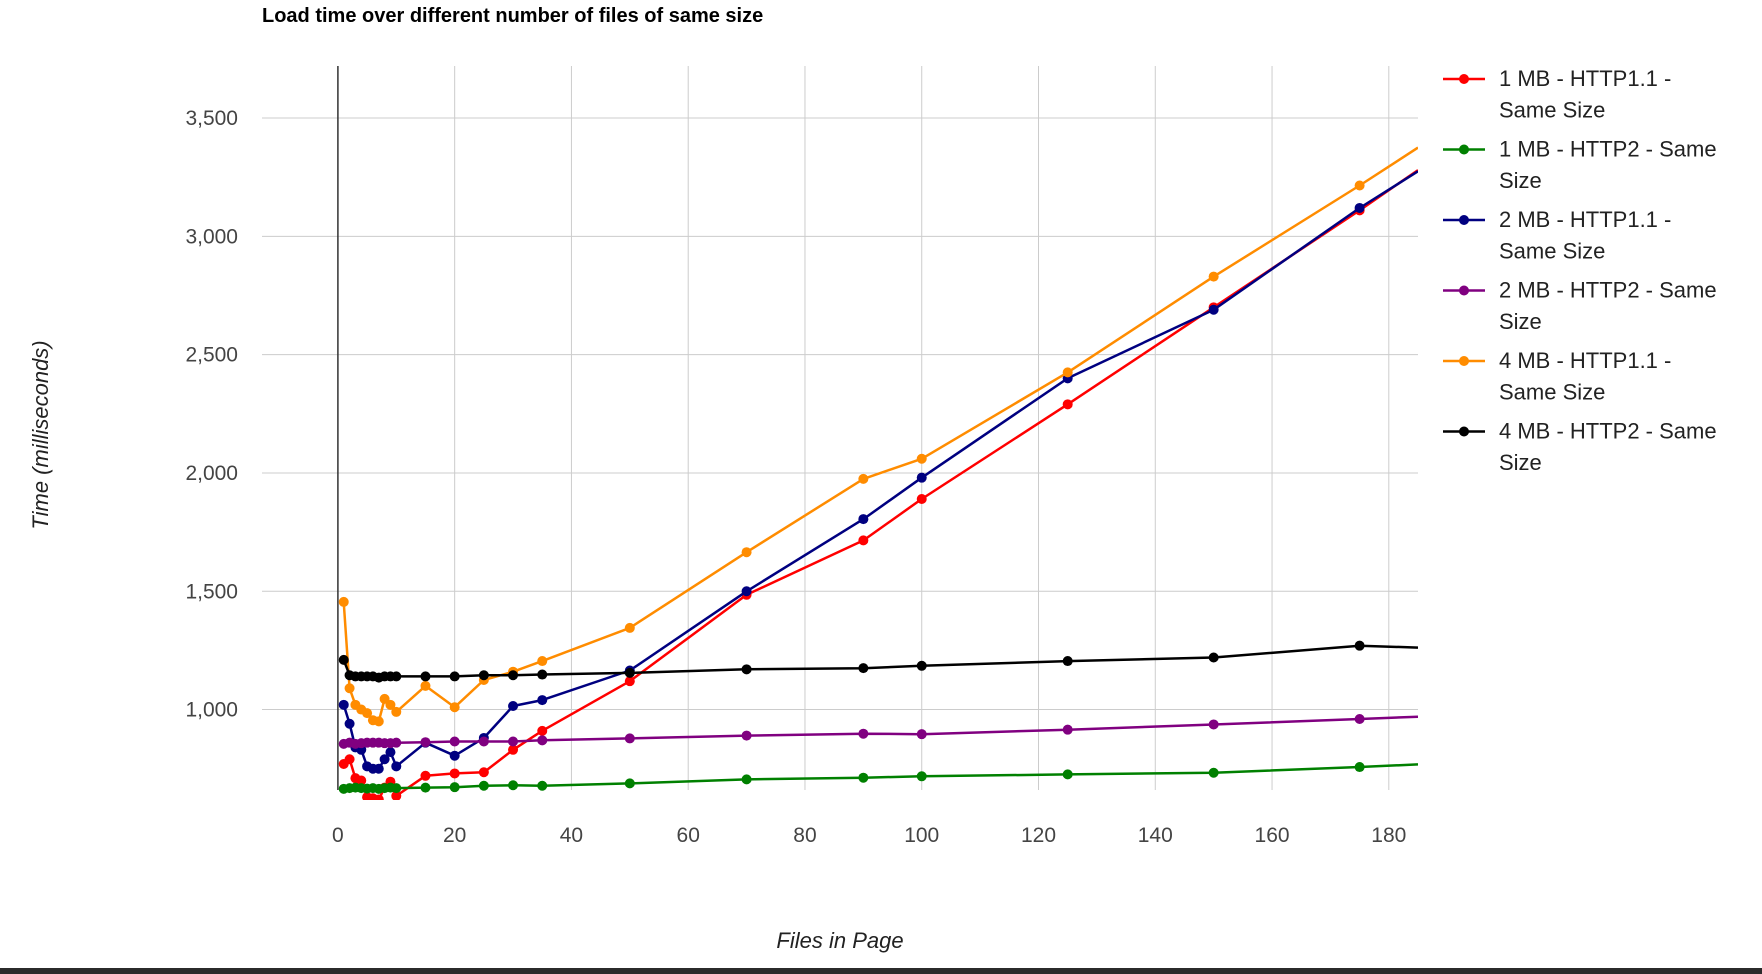 This screenshot has height=974, width=1762. What do you see at coordinates (211, 710) in the screenshot?
I see `y-tick-label: 1,000` at bounding box center [211, 710].